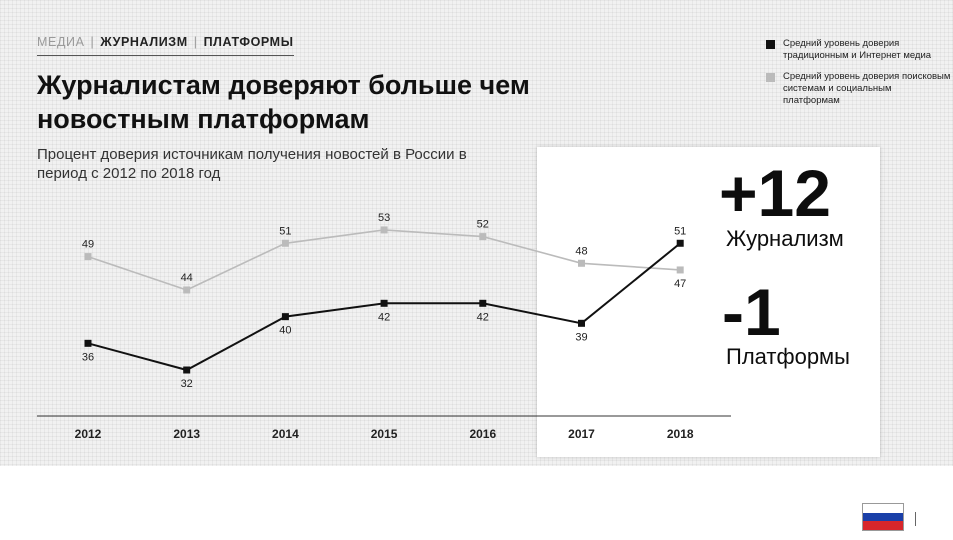  What do you see at coordinates (680, 231) in the screenshot?
I see `data-label-media: 51` at bounding box center [680, 231].